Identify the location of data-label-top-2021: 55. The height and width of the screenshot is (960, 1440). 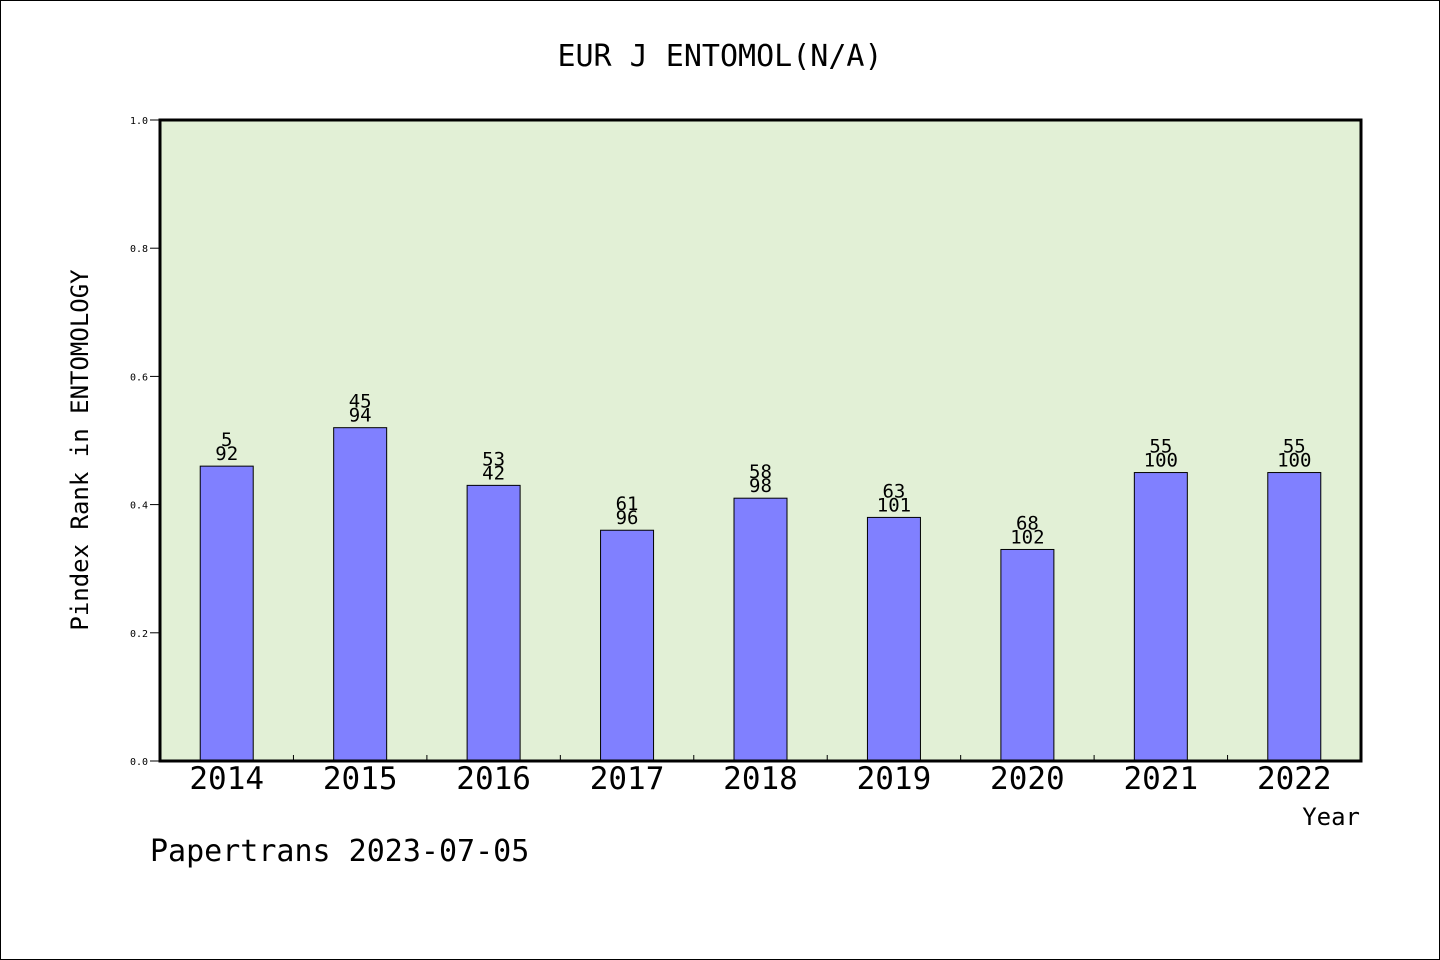
(1160, 447).